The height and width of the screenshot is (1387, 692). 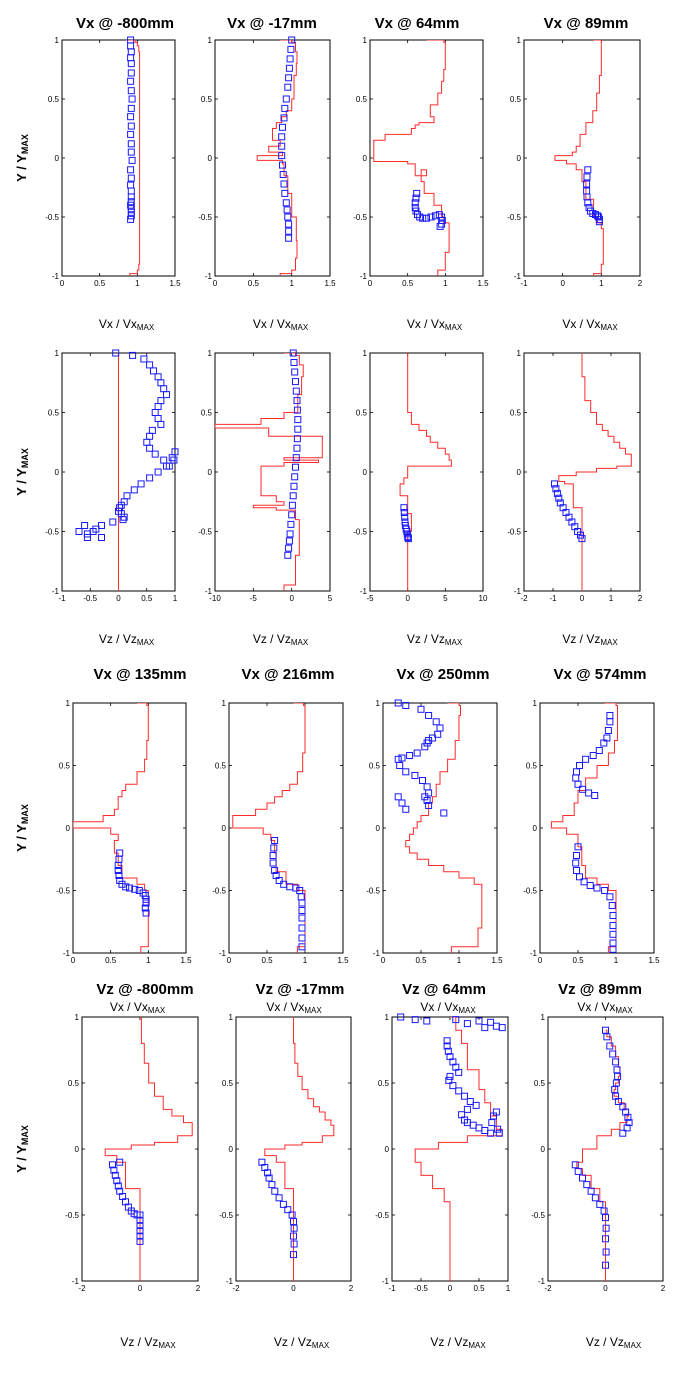 What do you see at coordinates (139, 1342) in the screenshot?
I see `x-axis-label-text: Vz / Vz` at bounding box center [139, 1342].